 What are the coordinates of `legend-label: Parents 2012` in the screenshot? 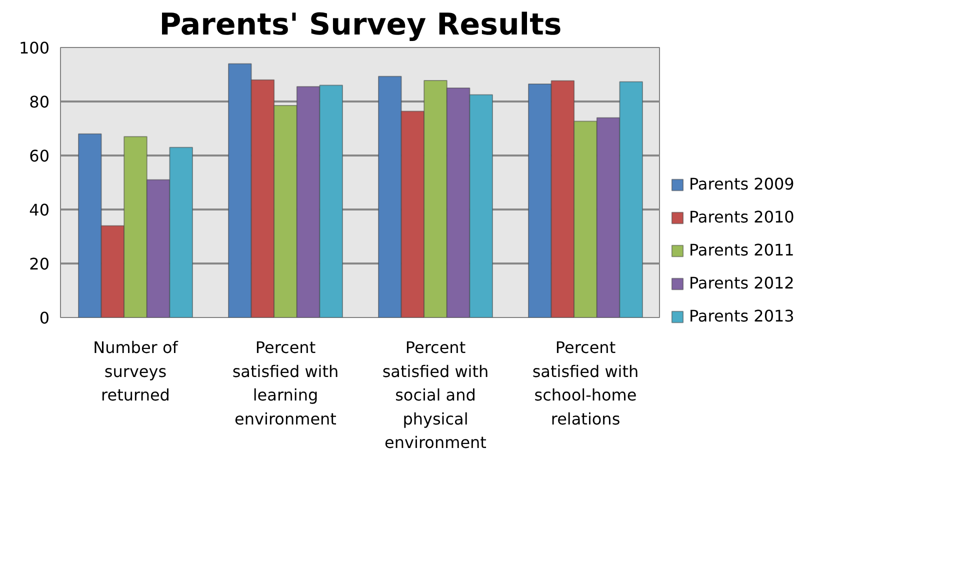 It's located at (741, 283).